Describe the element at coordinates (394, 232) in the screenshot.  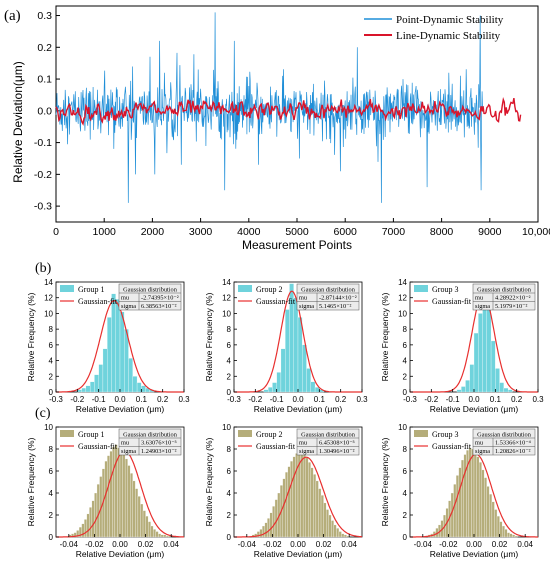
I see `x-tick-label: 7000` at that location.